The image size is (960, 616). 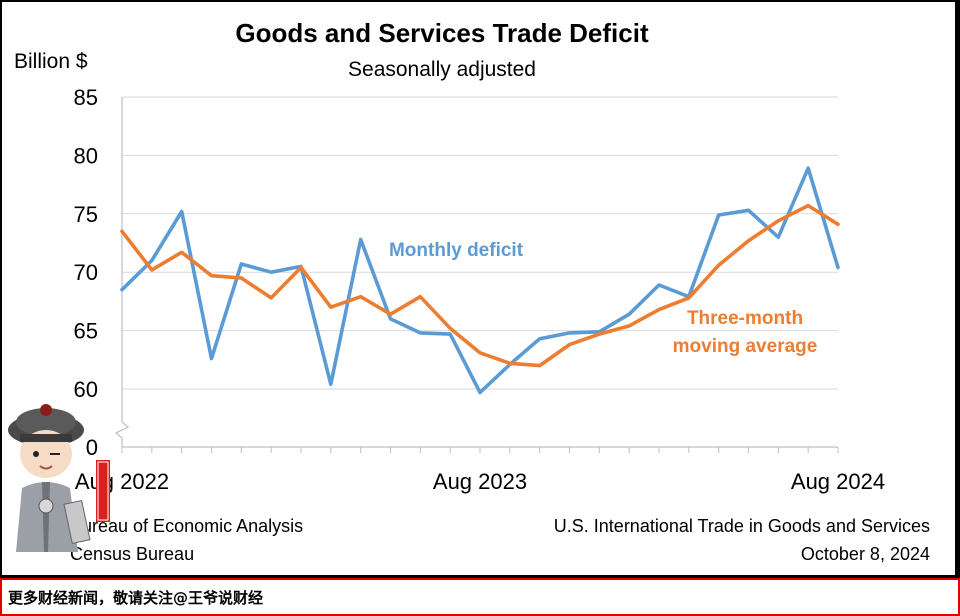 I want to click on y-tick-label: 60, so click(x=86, y=389).